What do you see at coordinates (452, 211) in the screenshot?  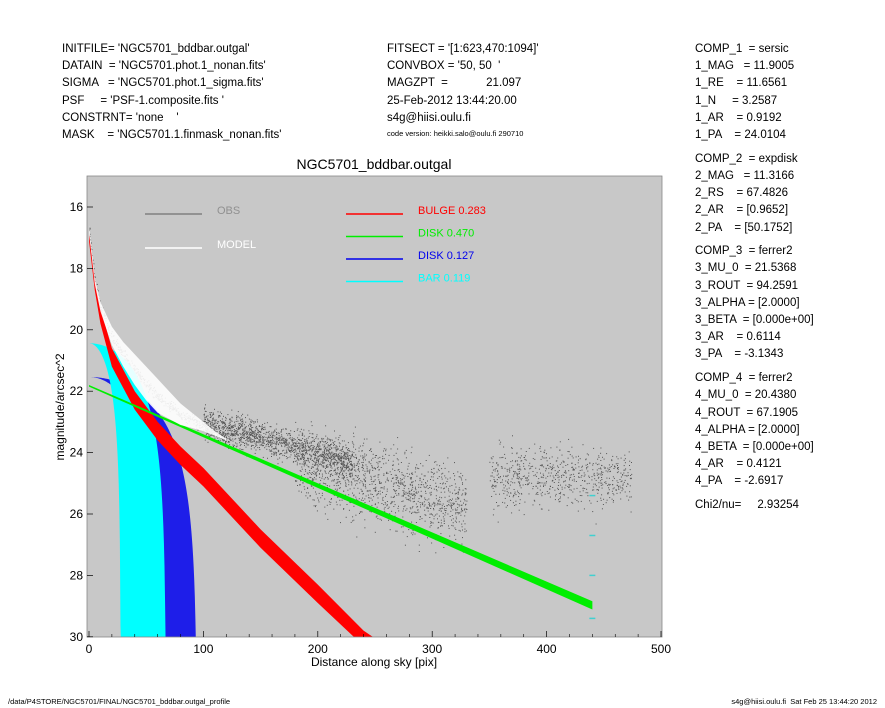 I see `legend-label: BULGE 0.283` at bounding box center [452, 211].